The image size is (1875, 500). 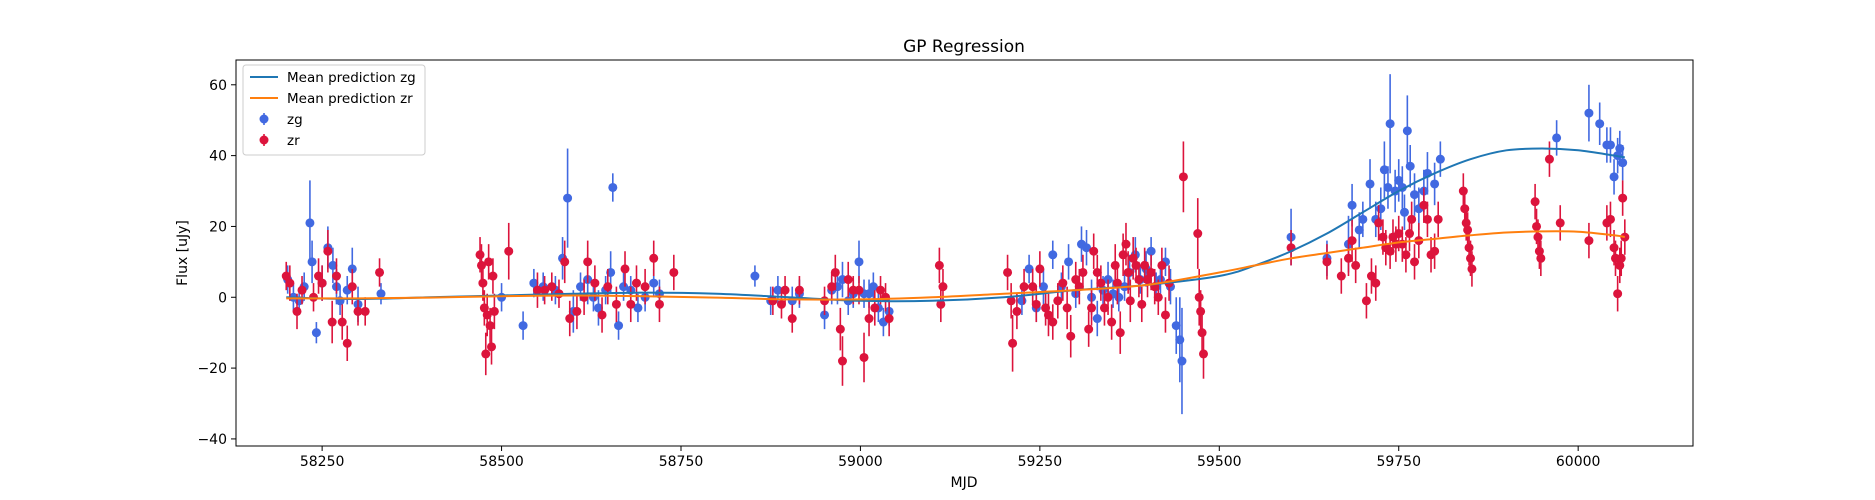 What do you see at coordinates (681, 462) in the screenshot?
I see `x-tick-label: 58750` at bounding box center [681, 462].